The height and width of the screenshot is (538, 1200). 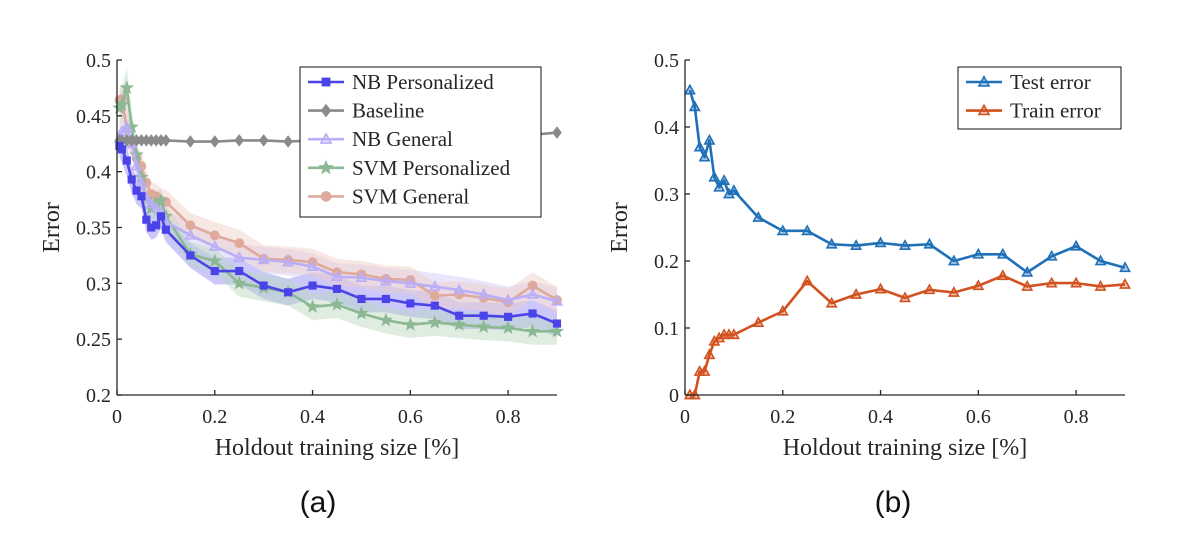 I want to click on x-tick-label: 0.6, so click(x=410, y=417).